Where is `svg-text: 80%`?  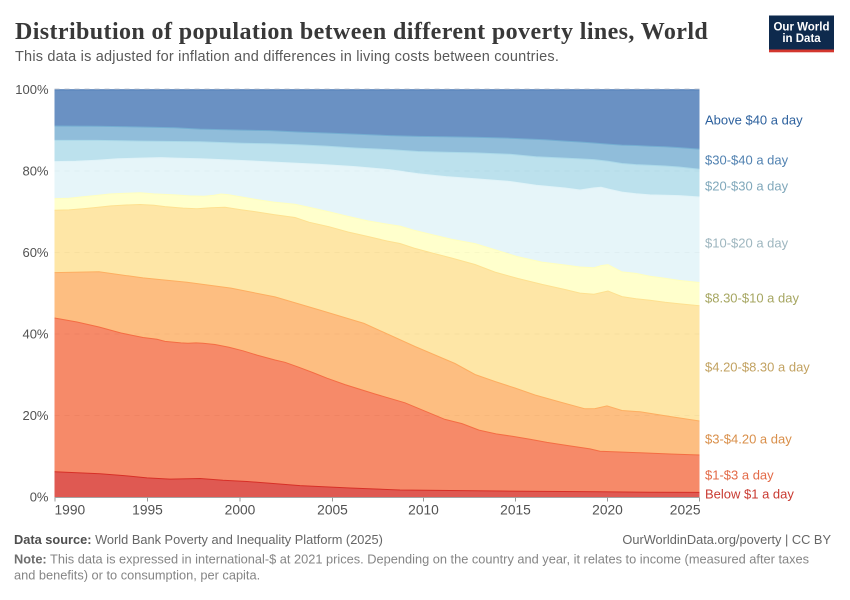
svg-text: 80% is located at coordinates (35, 171).